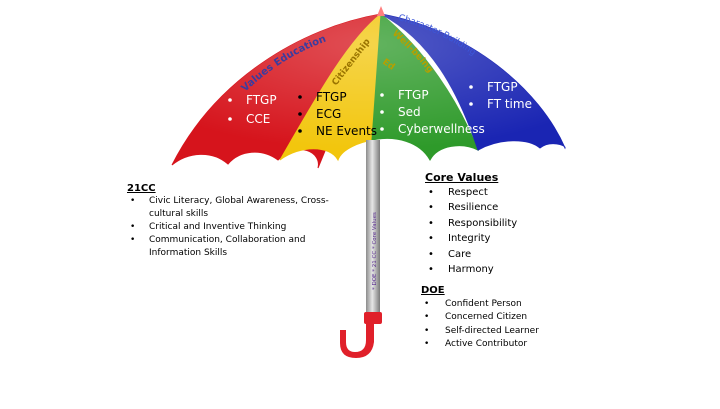 The height and width of the screenshot is (409, 720). What do you see at coordinates (495, 270) in the screenshot?
I see `core-value-item: Harmony` at bounding box center [495, 270].